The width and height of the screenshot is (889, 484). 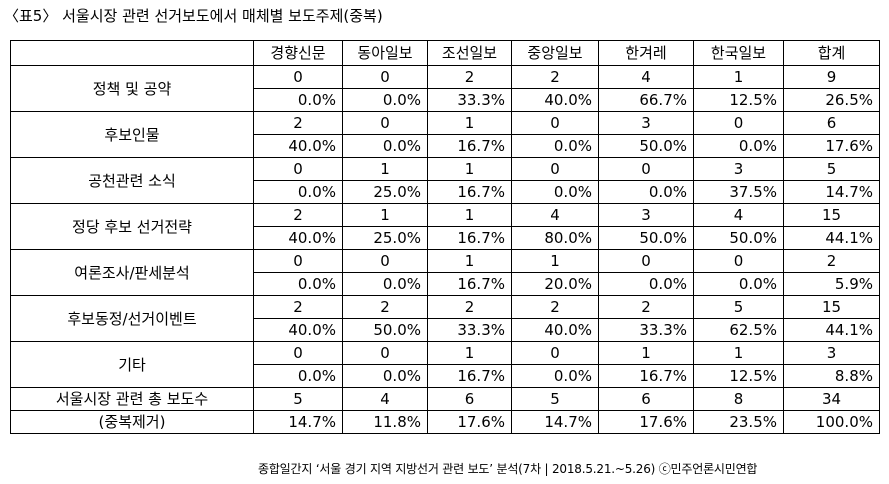 I want to click on row-category: 후보동정/선거이벤트, so click(x=132, y=318).